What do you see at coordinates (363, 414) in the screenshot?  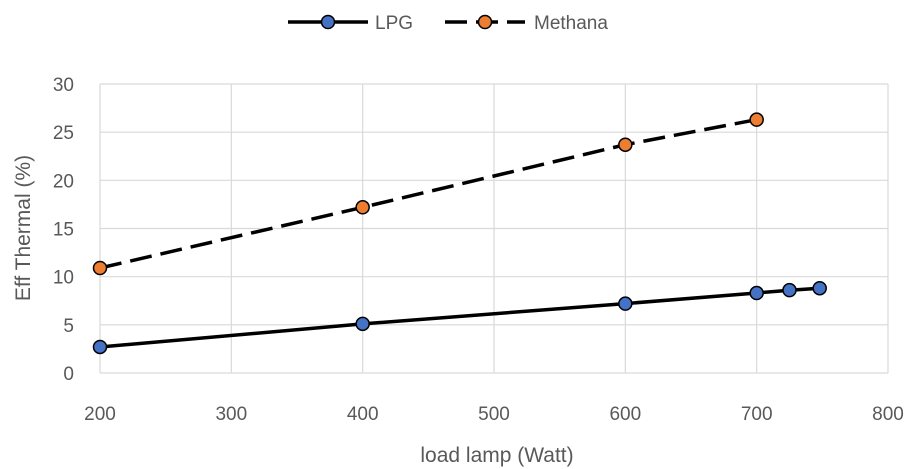 I see `x-tick-label: 400` at bounding box center [363, 414].